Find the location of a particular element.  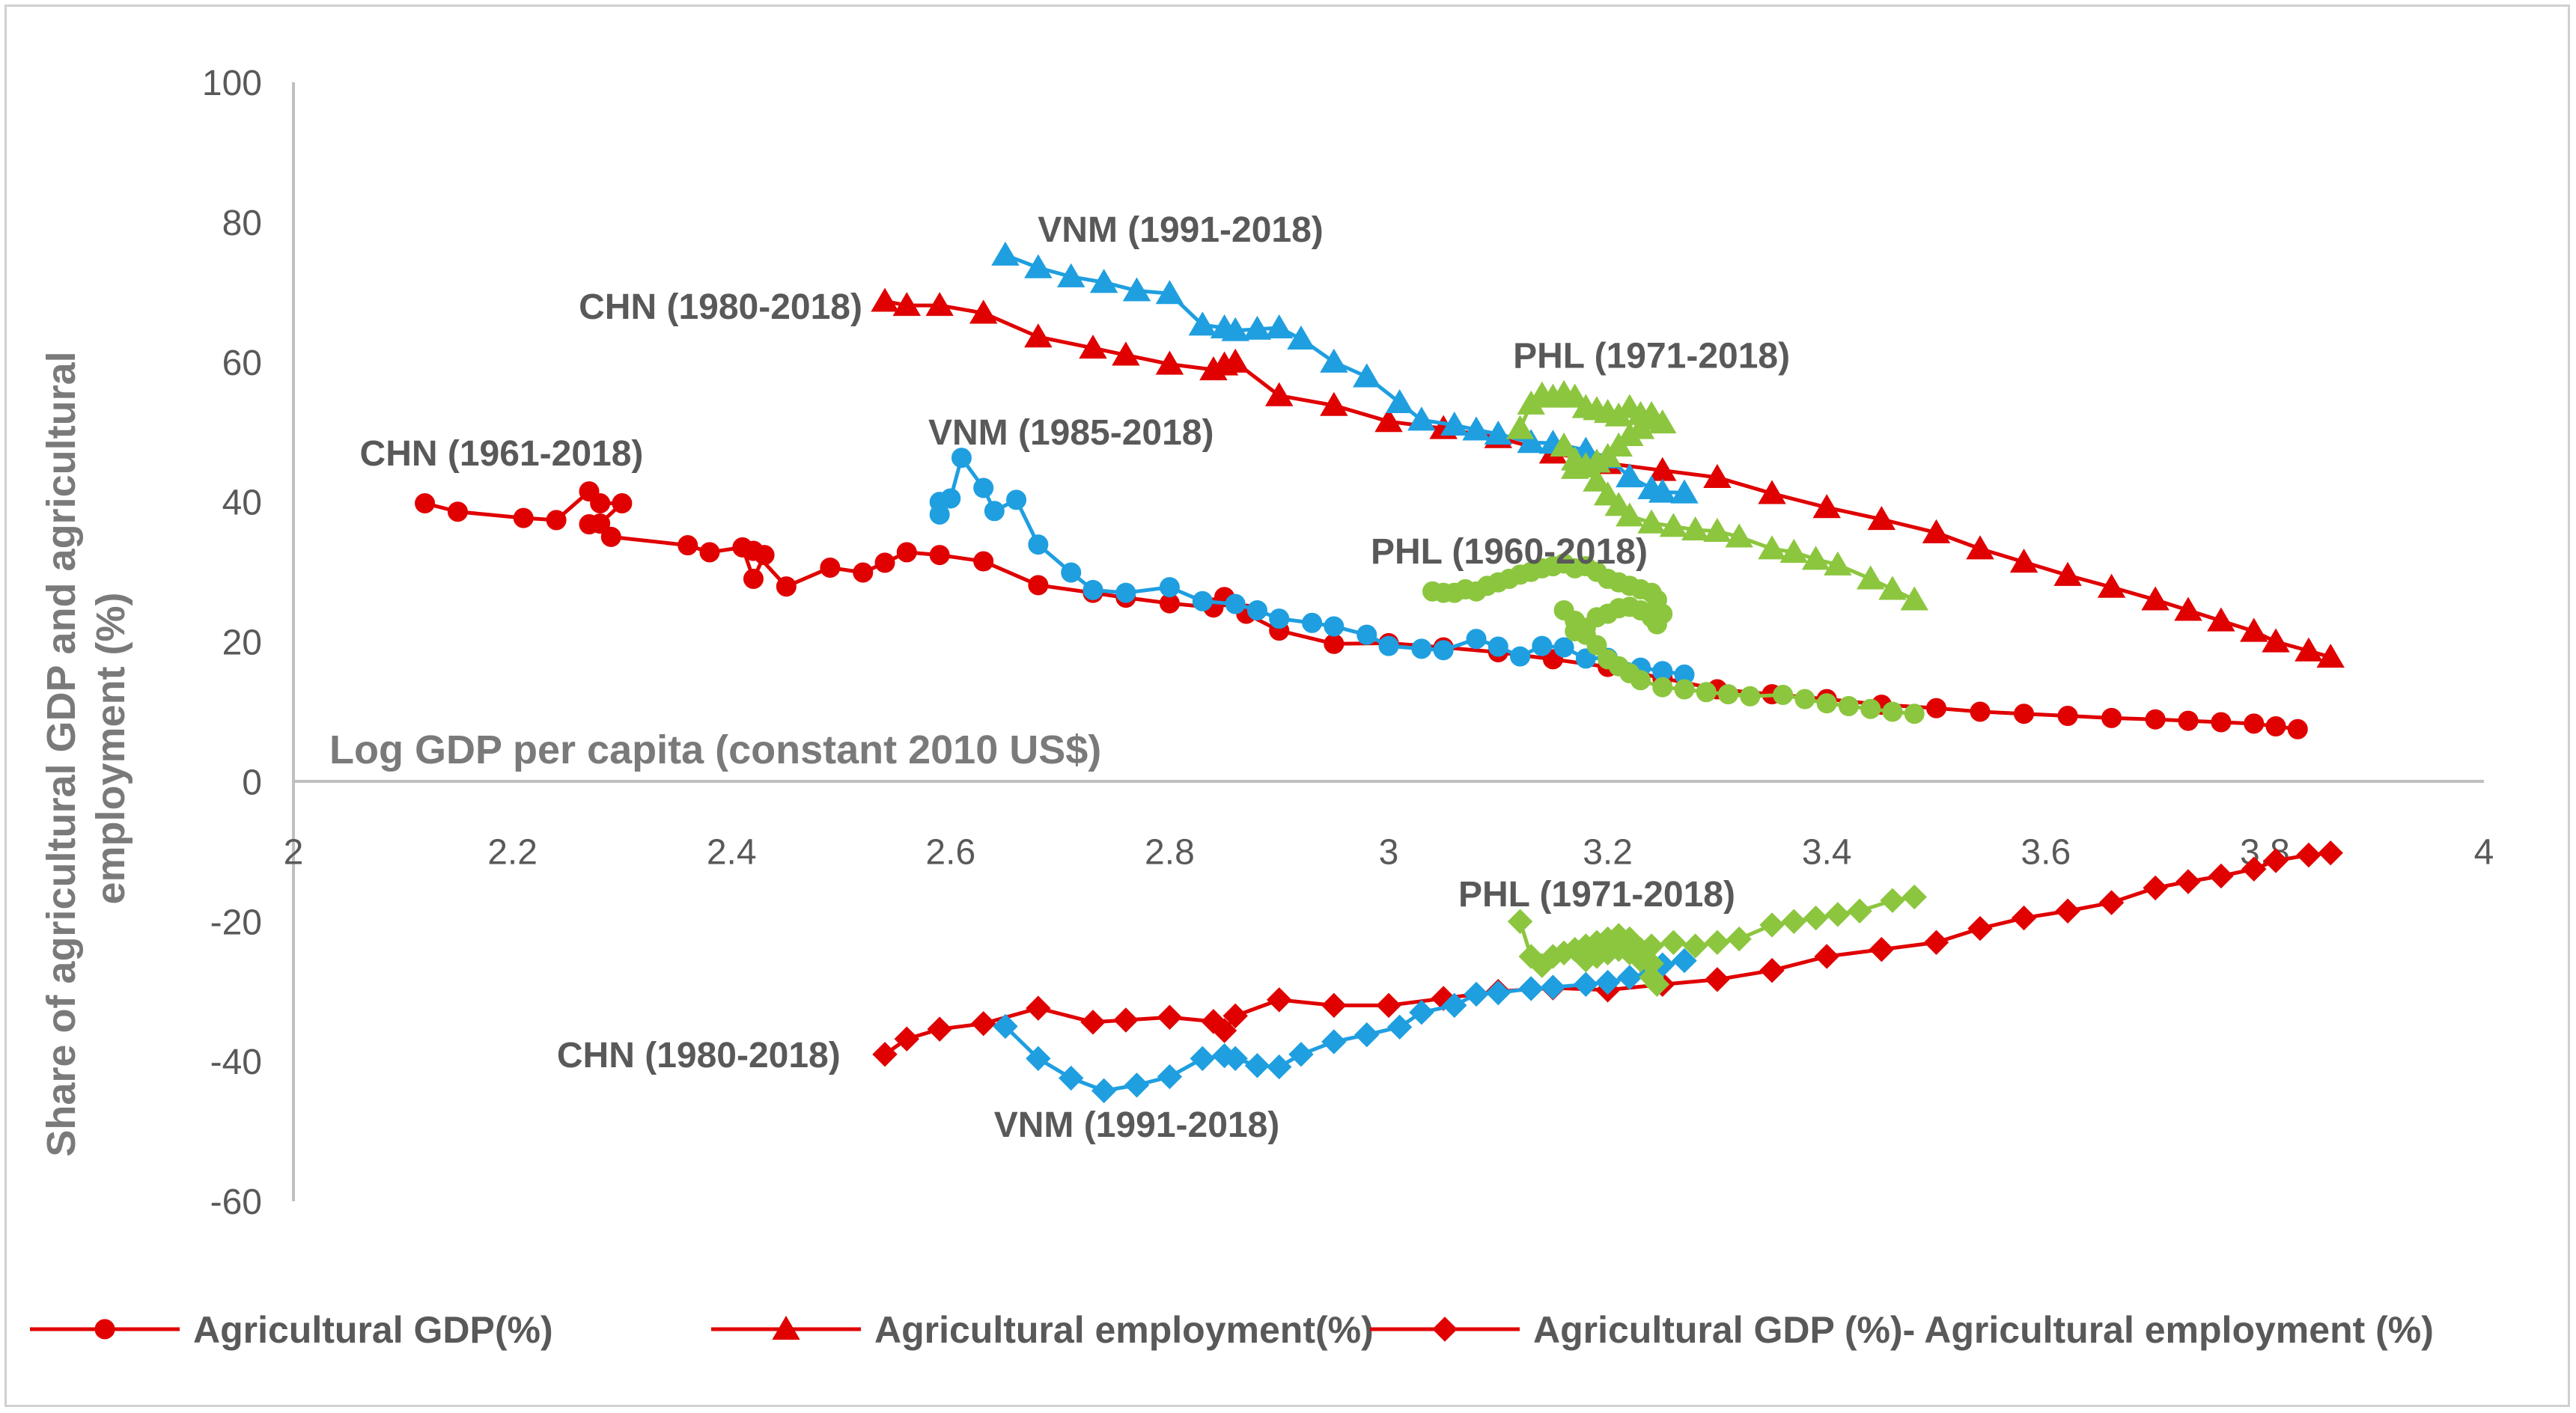

x-tick-labels: 2 2.2 2.4 2.6 2.8 3 3.2 3.4 3.6 3.8 4 is located at coordinates (1389, 852).